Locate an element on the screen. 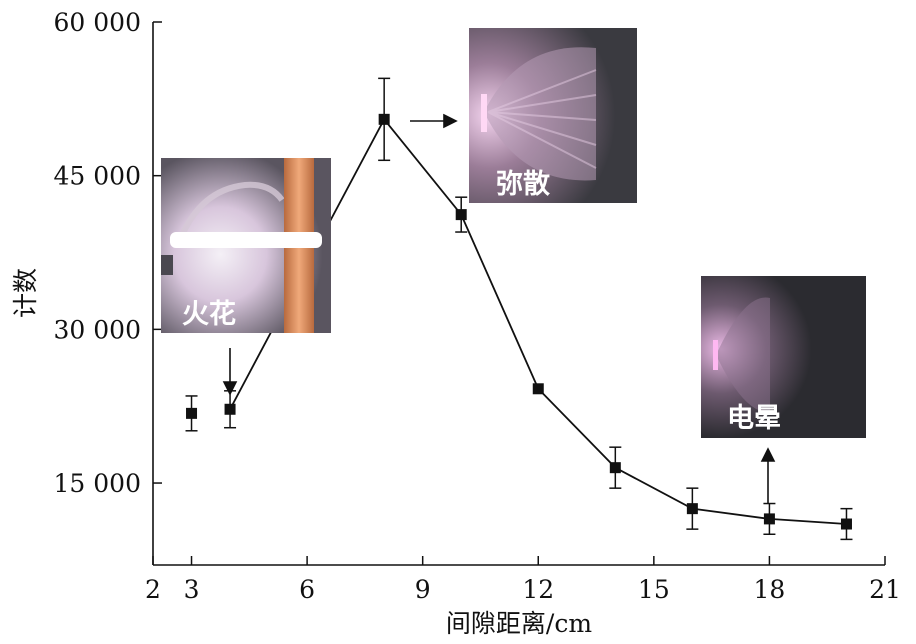 The image size is (916, 644). corona-arrow is located at coordinates (768, 475).